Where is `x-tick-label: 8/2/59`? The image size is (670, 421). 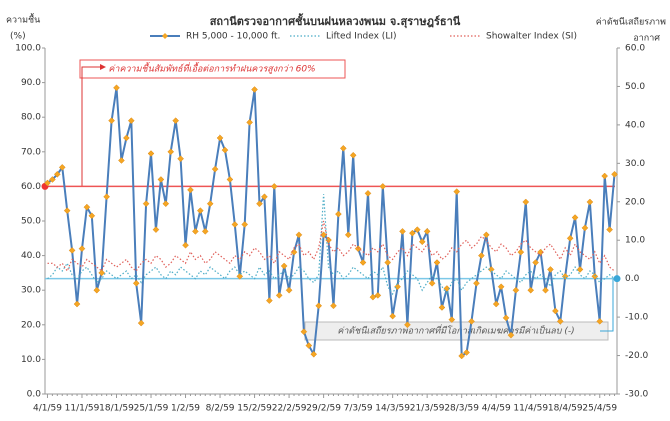 x-tick-label: 8/2/59 is located at coordinates (220, 409).